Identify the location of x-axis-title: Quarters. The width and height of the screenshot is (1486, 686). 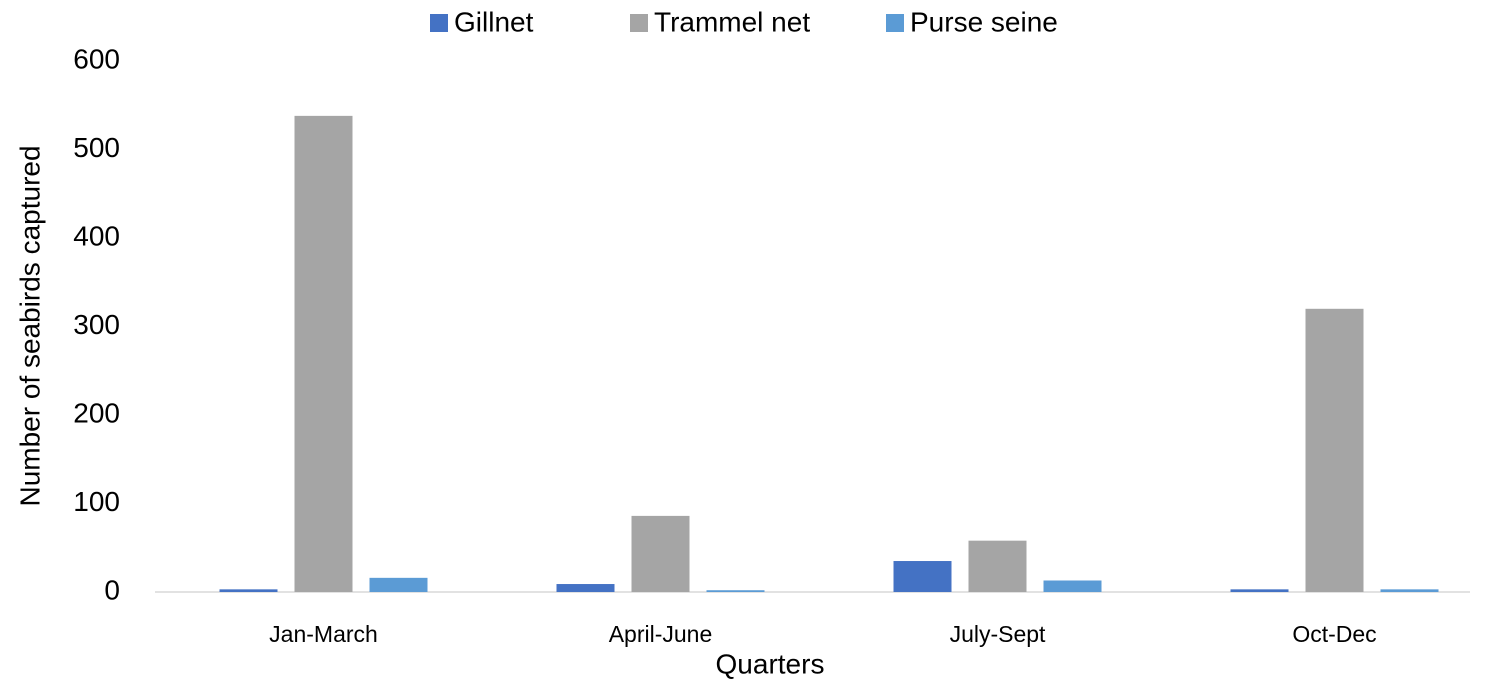
(770, 663).